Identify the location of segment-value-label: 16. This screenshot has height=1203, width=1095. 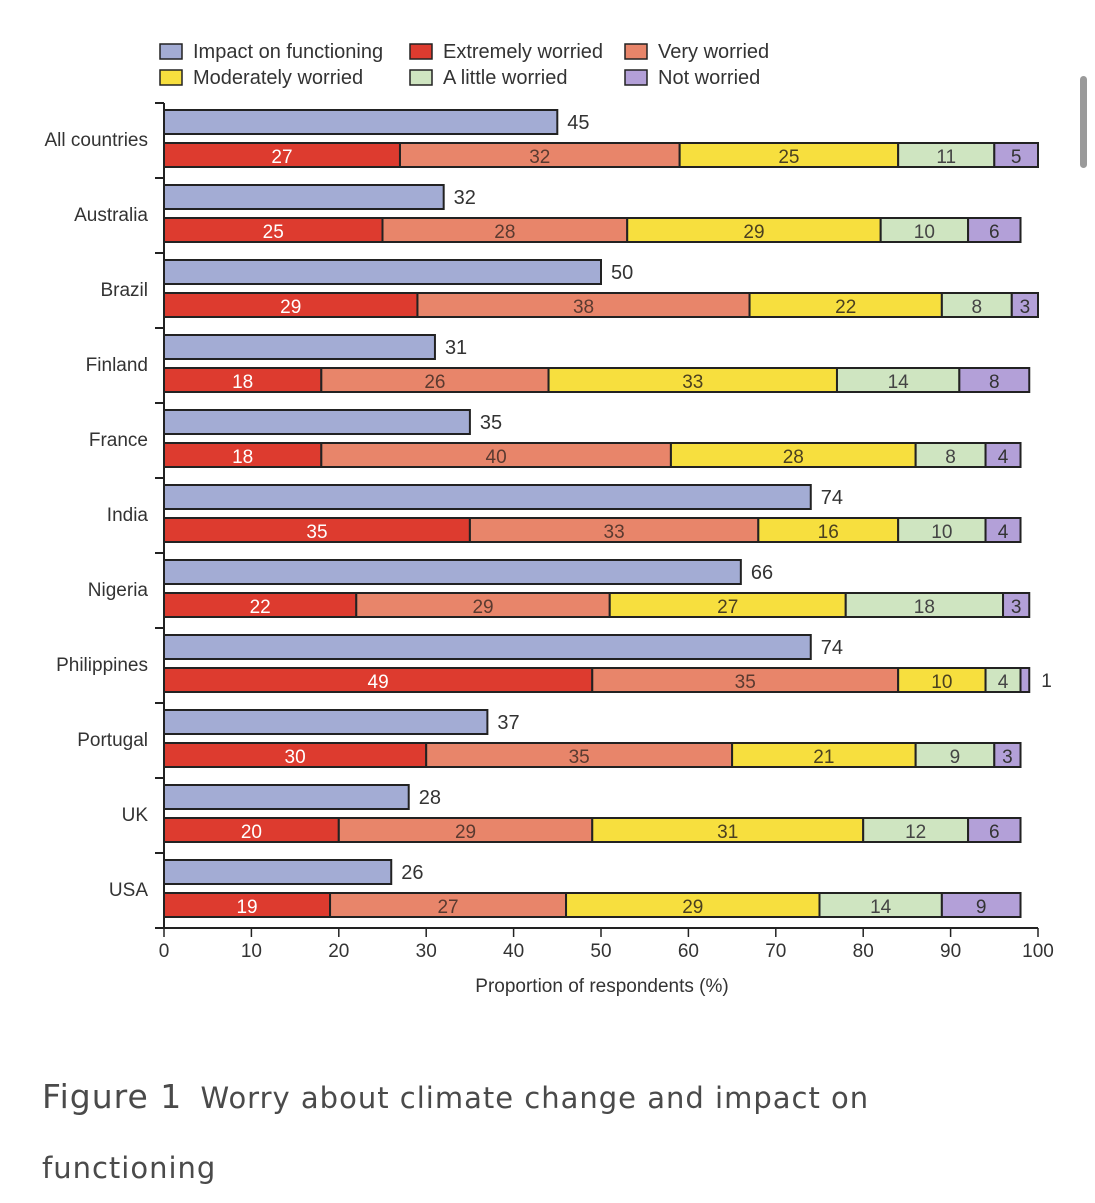
(828, 532).